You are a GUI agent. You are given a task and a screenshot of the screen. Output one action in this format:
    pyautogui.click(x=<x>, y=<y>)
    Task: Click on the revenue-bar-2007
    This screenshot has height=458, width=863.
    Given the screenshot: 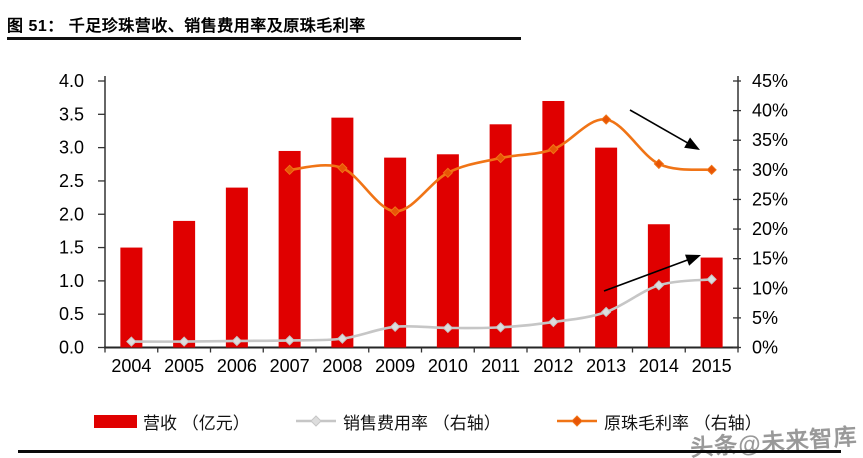 What is the action you would take?
    pyautogui.click(x=289, y=249)
    